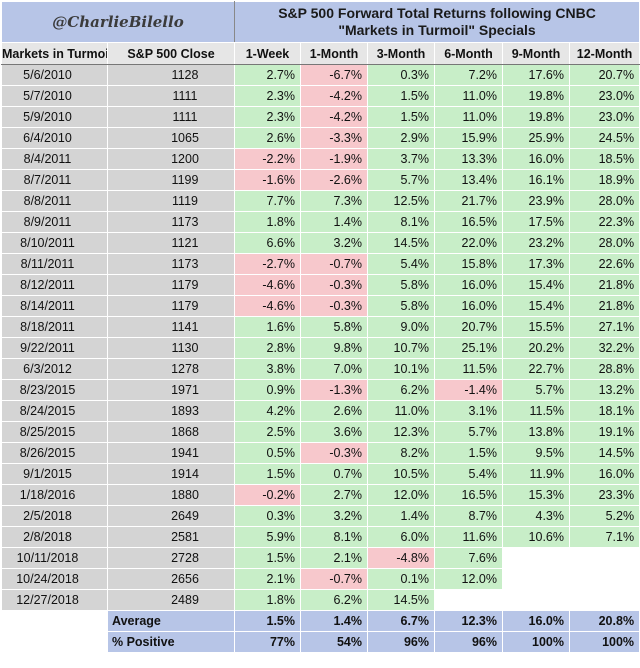  What do you see at coordinates (536, 117) in the screenshot?
I see `cell-9-month: 19.8%` at bounding box center [536, 117].